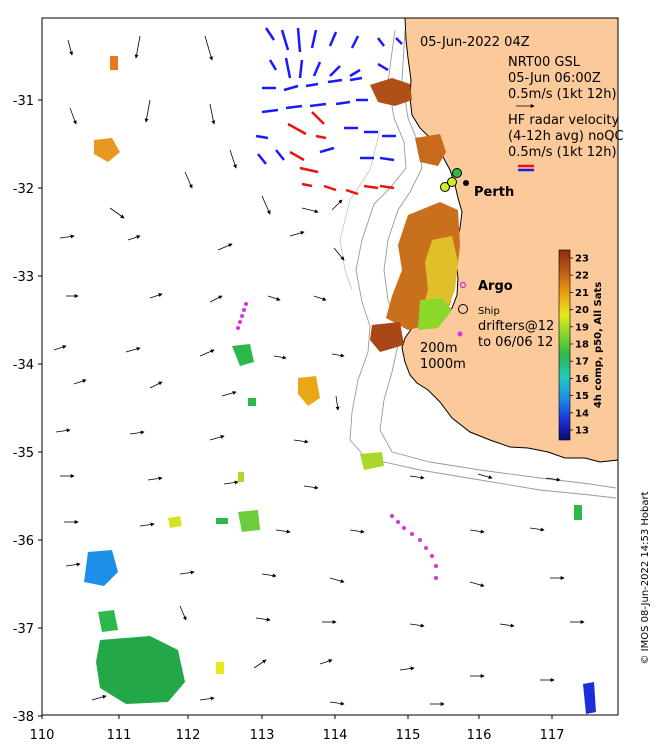  What do you see at coordinates (598, 345) in the screenshot?
I see `colorbar-label: 4h comp, p50, All Sats` at bounding box center [598, 345].